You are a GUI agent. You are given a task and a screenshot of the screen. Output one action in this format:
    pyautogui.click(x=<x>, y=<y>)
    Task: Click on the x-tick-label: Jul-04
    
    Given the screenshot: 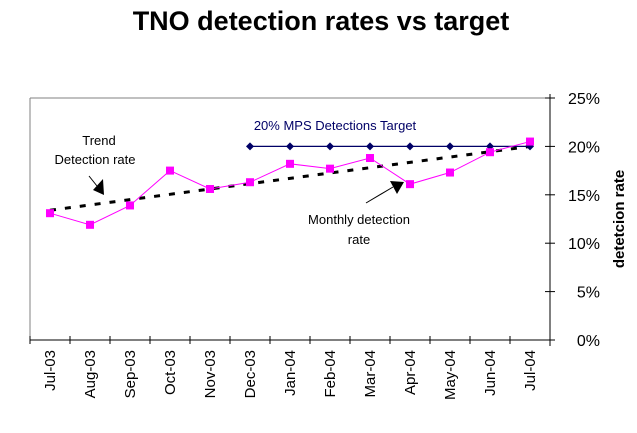 What is the action you would take?
    pyautogui.click(x=530, y=370)
    